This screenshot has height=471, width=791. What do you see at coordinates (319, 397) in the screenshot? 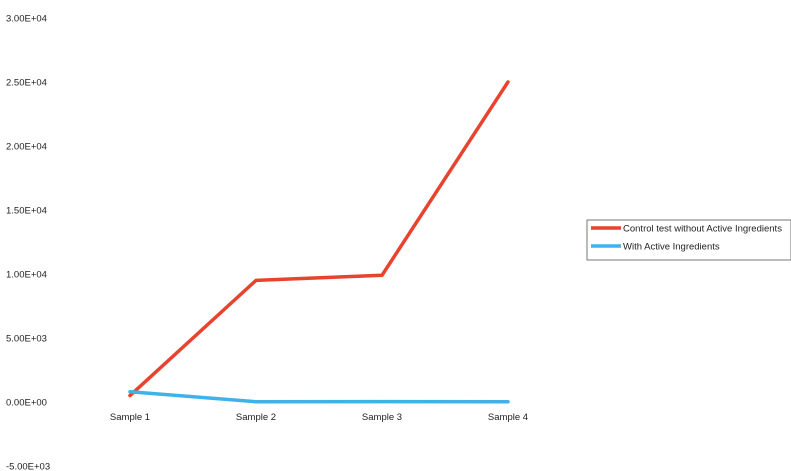
I see `series-line-active` at bounding box center [319, 397].